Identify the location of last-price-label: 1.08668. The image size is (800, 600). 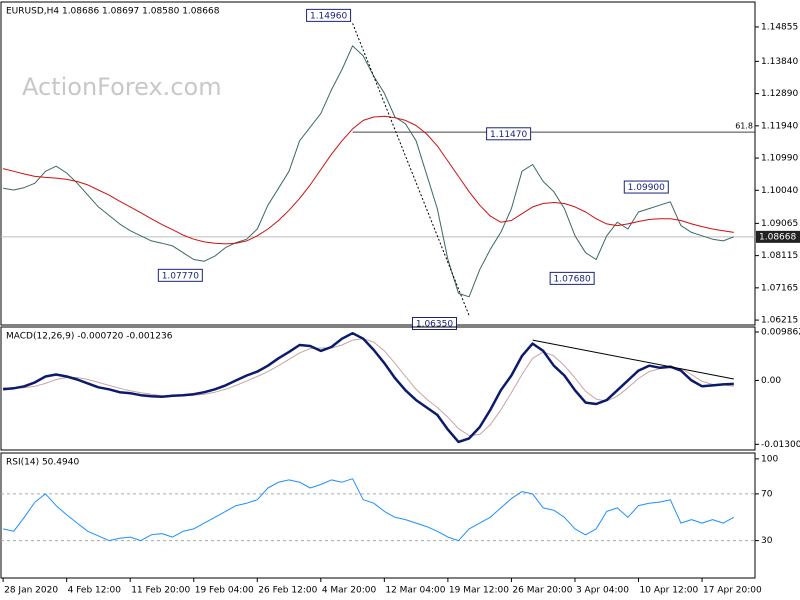
(777, 237).